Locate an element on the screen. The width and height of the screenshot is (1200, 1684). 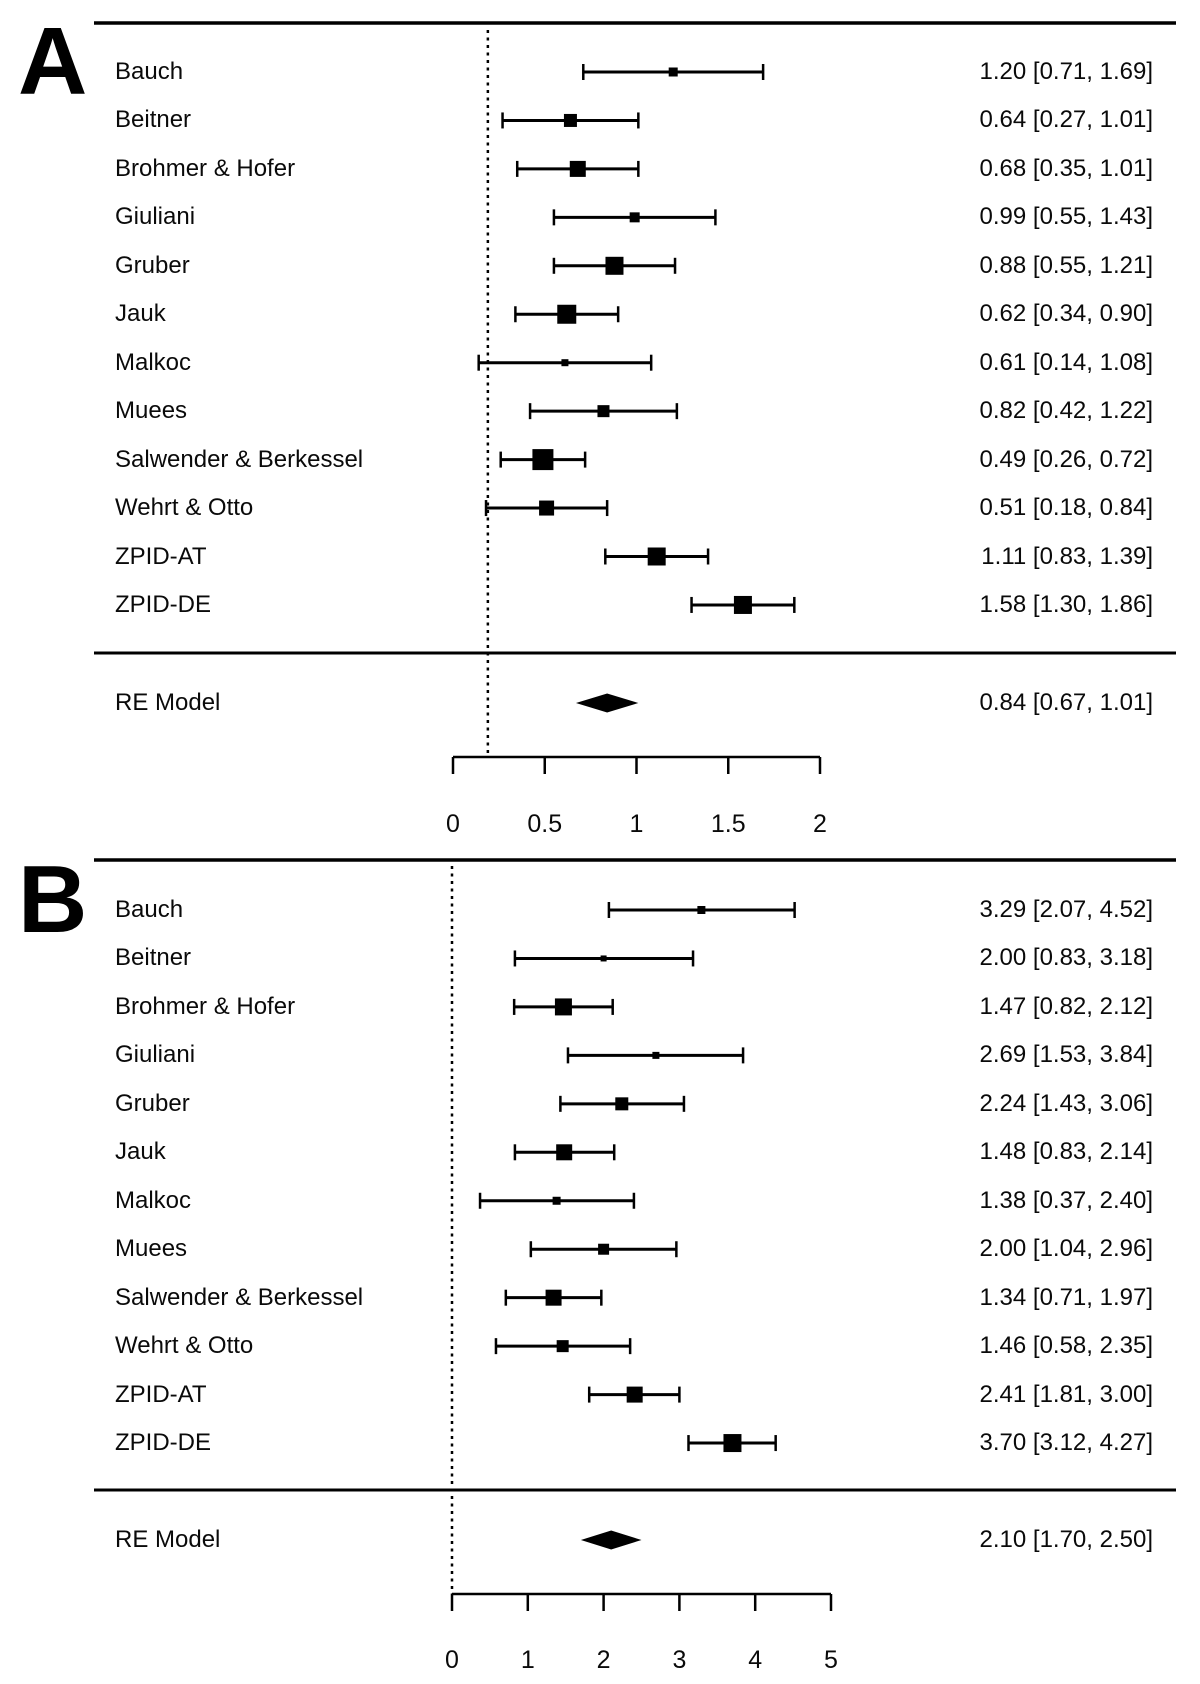
effect-ci-value: 2.00 [1.04, 2.96] is located at coordinates (1066, 1249).